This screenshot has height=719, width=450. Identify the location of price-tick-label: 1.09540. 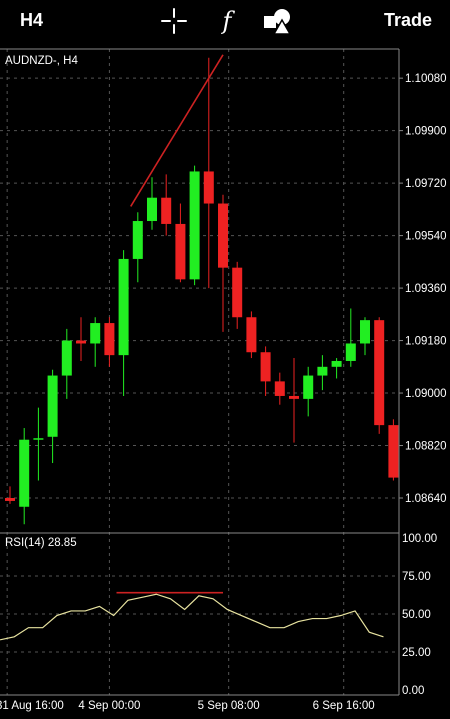
(426, 237).